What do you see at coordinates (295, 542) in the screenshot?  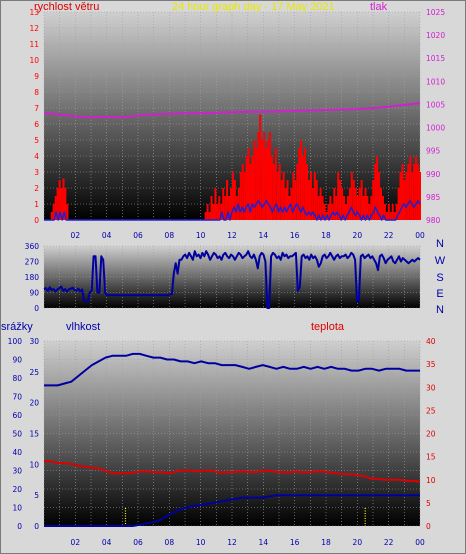 I see `climate-time-tick-label: 16` at bounding box center [295, 542].